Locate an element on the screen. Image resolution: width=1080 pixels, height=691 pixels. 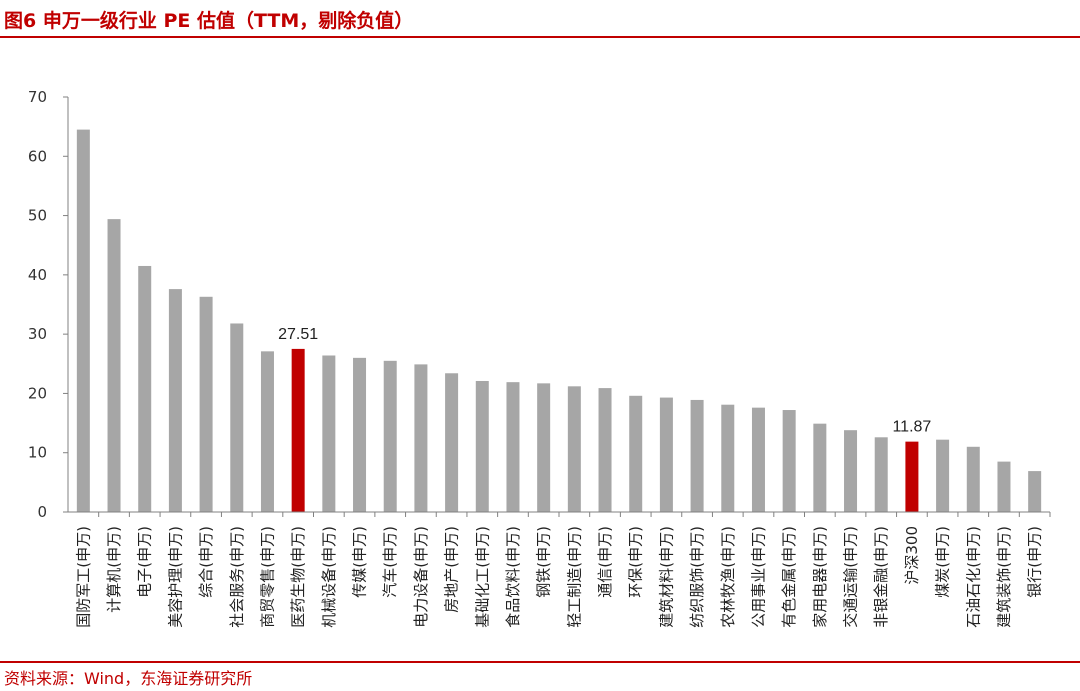
category-label: 公用事业(申万) is located at coordinates (758, 577).